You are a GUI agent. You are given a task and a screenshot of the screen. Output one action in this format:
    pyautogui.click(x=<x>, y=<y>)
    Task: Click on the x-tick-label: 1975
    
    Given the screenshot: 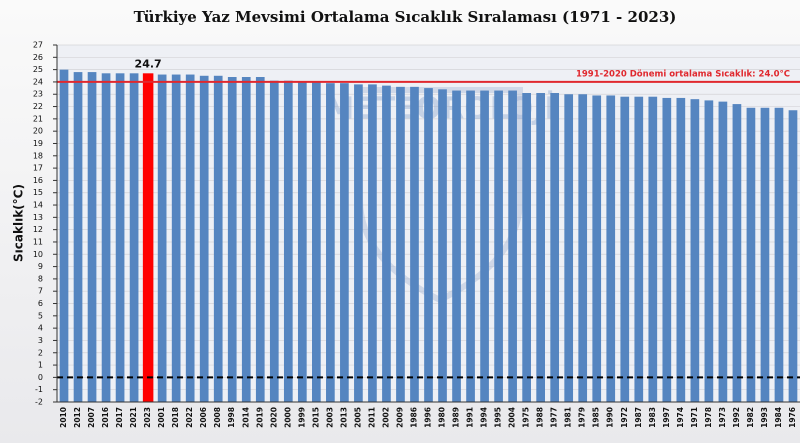 What is the action you would take?
    pyautogui.click(x=526, y=417)
    